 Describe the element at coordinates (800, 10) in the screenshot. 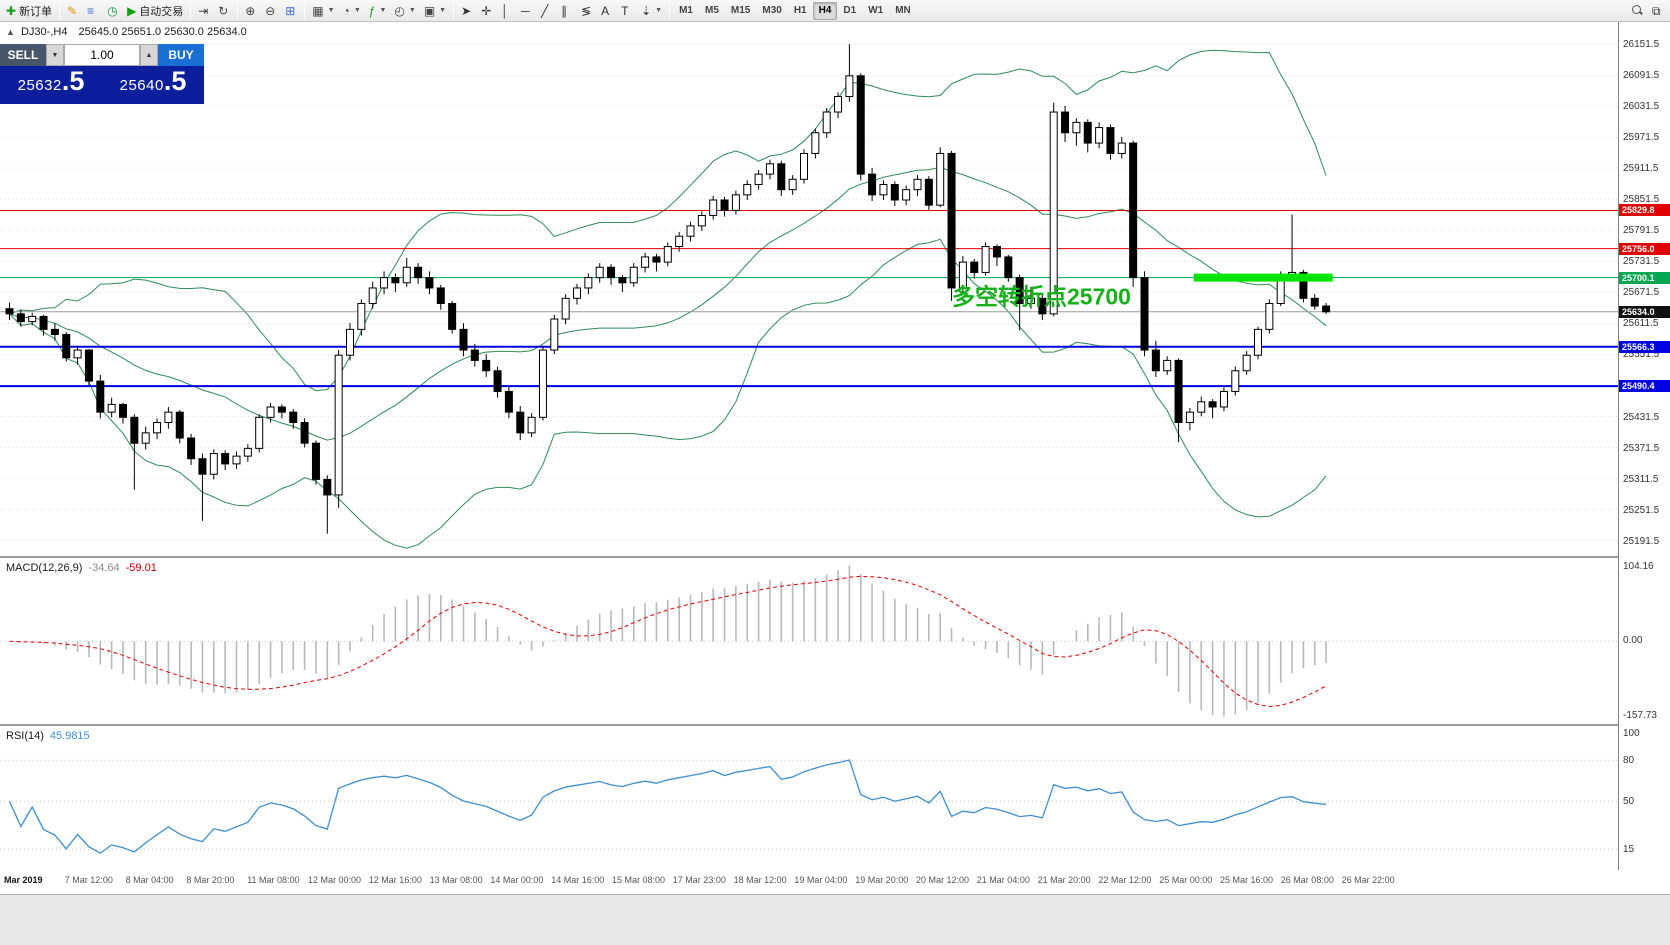

I see `timeframe-button-h1: H1` at that location.